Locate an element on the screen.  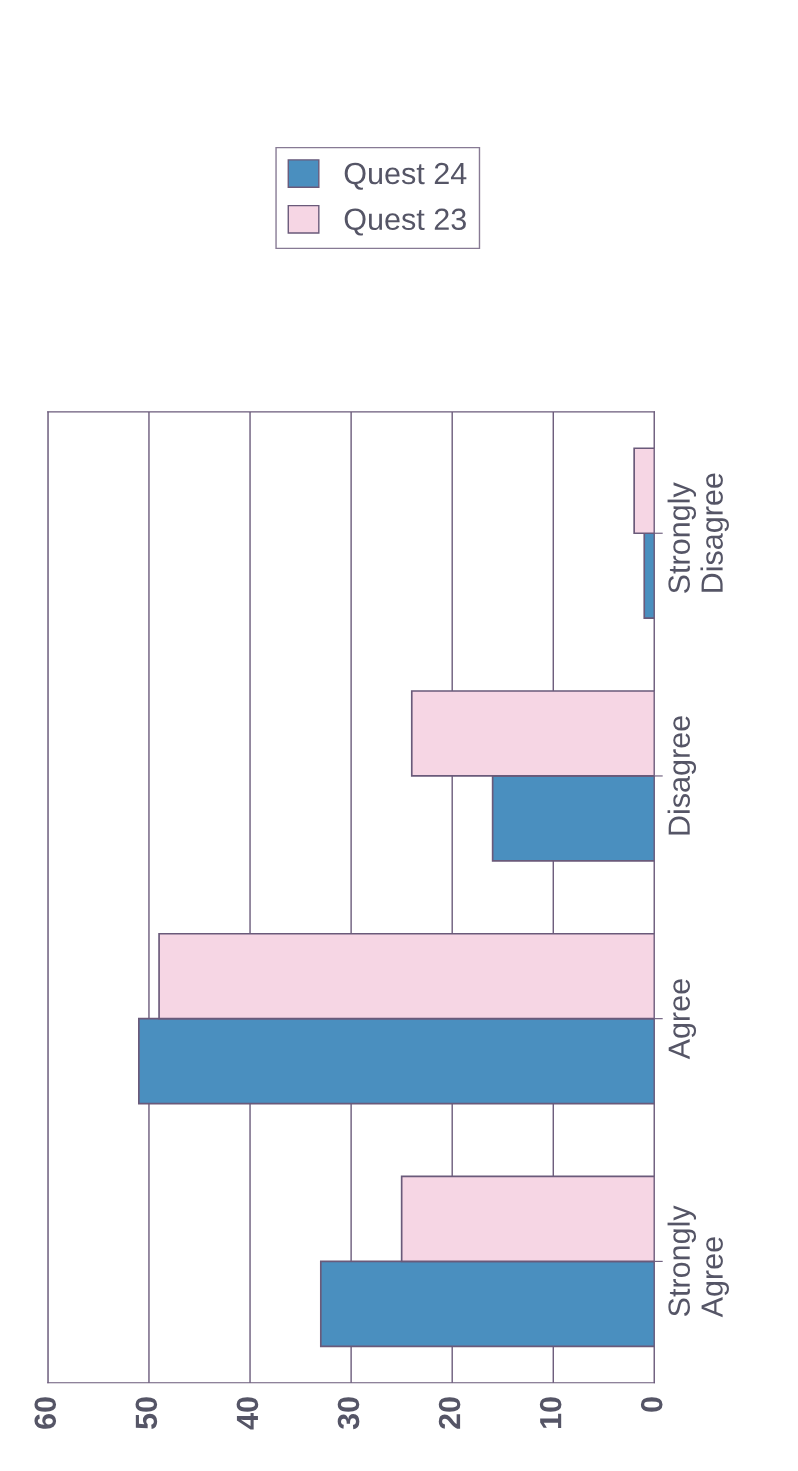
x-tick-label: 20 is located at coordinates (449, 1413).